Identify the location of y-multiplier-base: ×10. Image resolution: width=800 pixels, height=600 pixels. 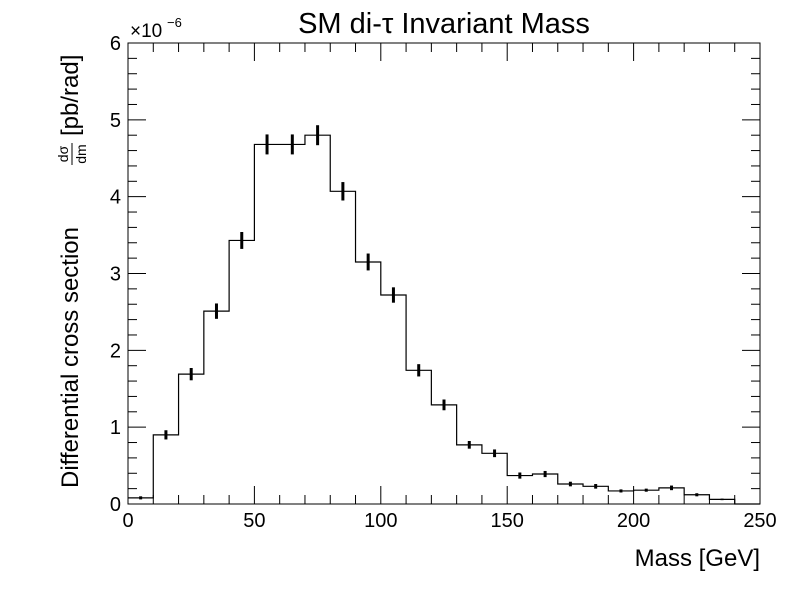
(146, 31).